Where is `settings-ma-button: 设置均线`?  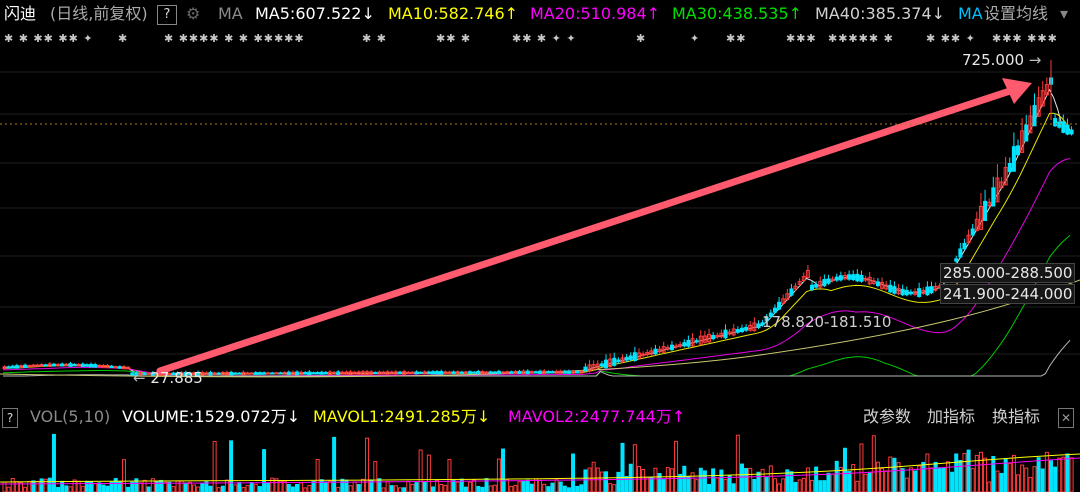 settings-ma-button: 设置均线 is located at coordinates (1016, 13).